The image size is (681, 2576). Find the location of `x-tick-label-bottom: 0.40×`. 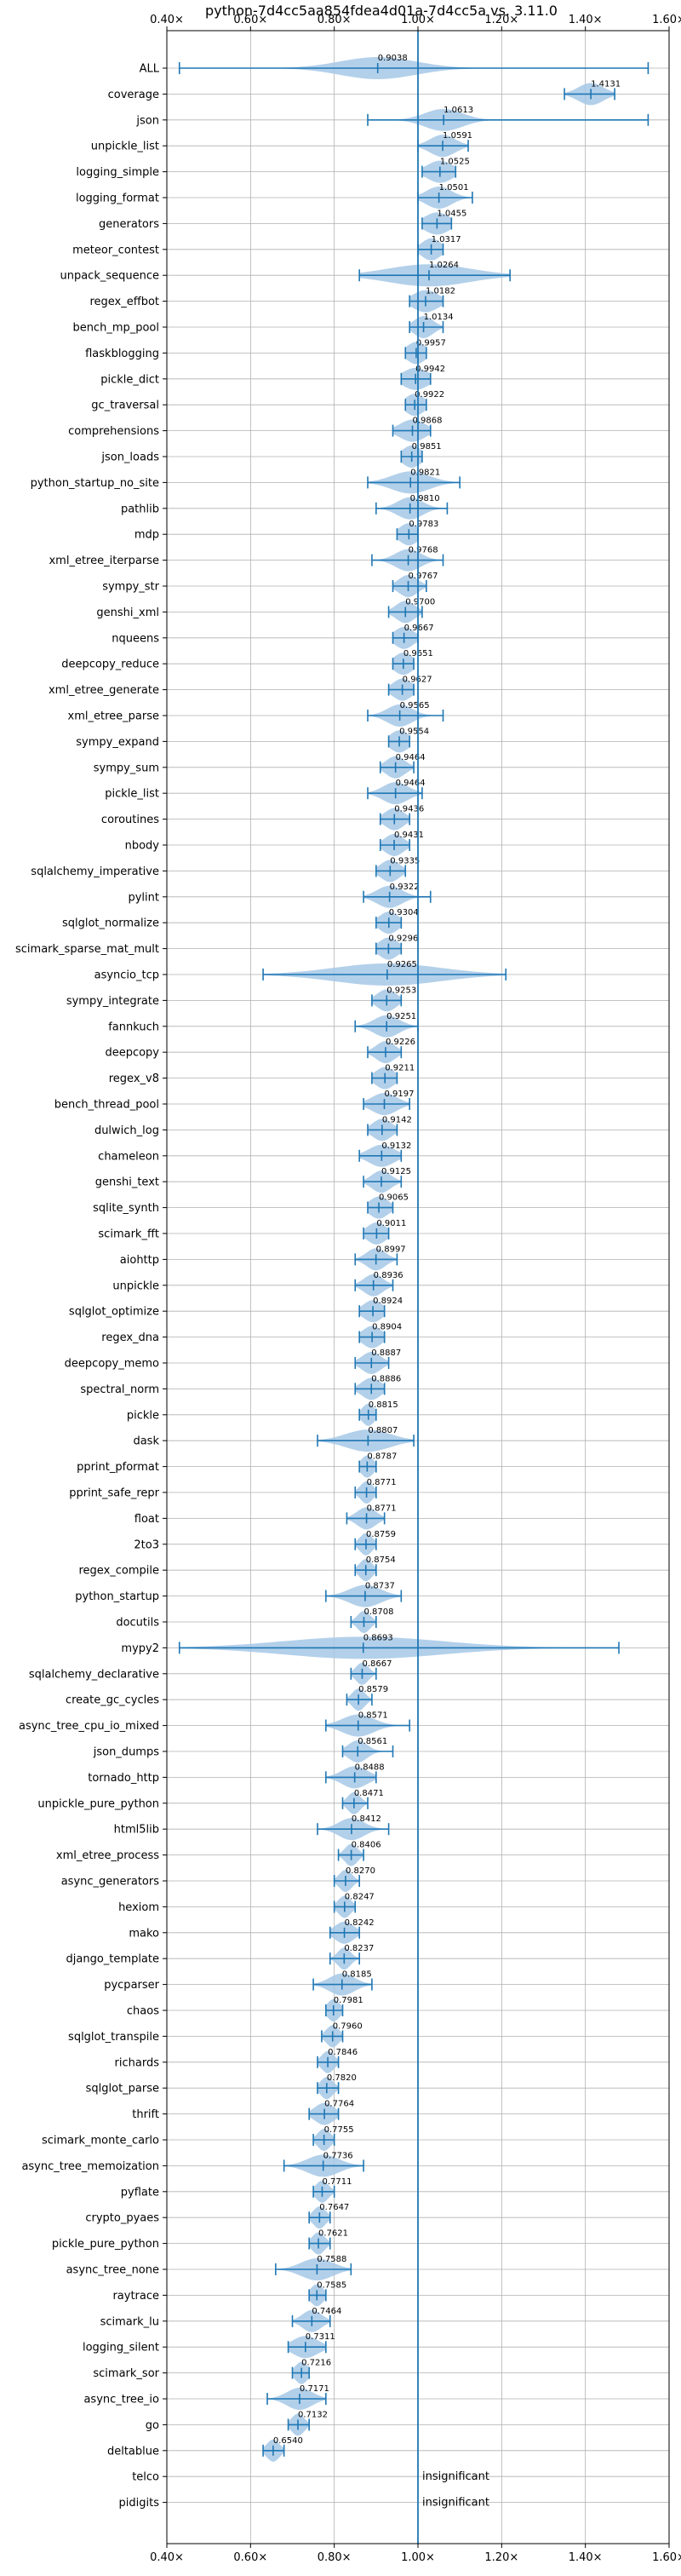

x-tick-label-bottom: 0.40× is located at coordinates (167, 2558).